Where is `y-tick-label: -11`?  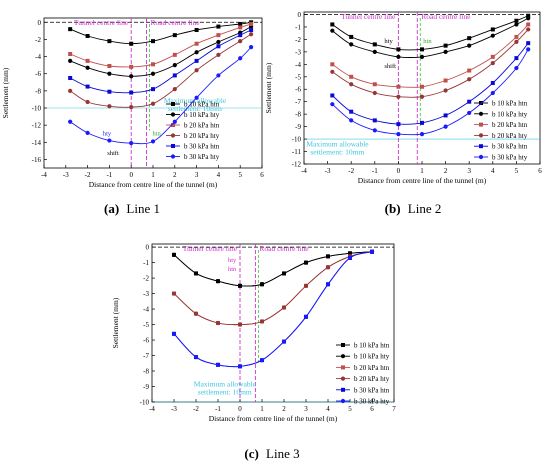 y-tick-label: -11 is located at coordinates (297, 152).